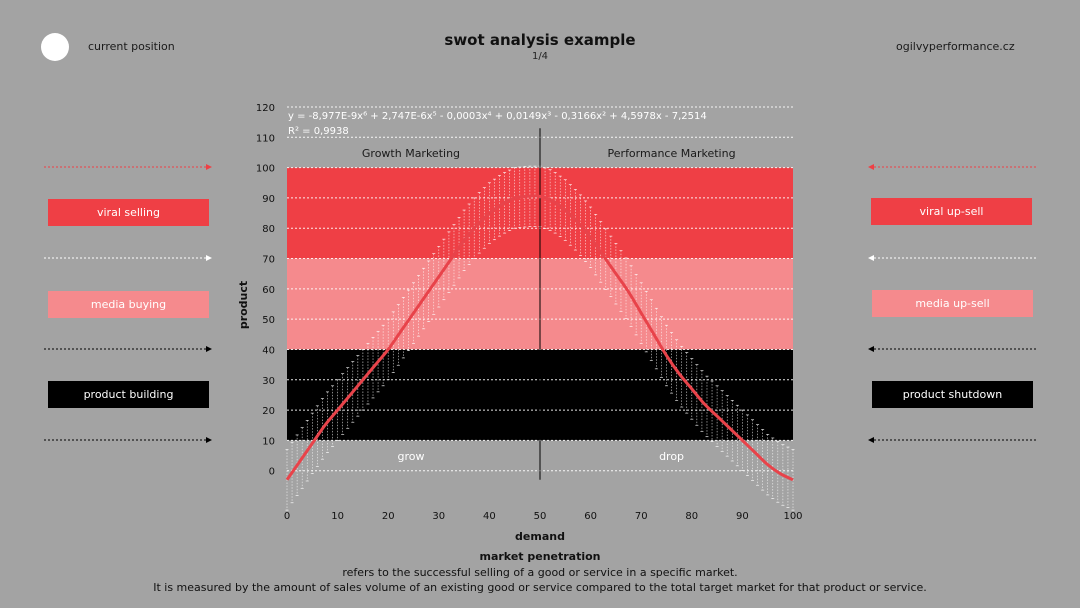 The height and width of the screenshot is (608, 1080). What do you see at coordinates (671, 456) in the screenshot?
I see `region-label-drop: drop` at bounding box center [671, 456].